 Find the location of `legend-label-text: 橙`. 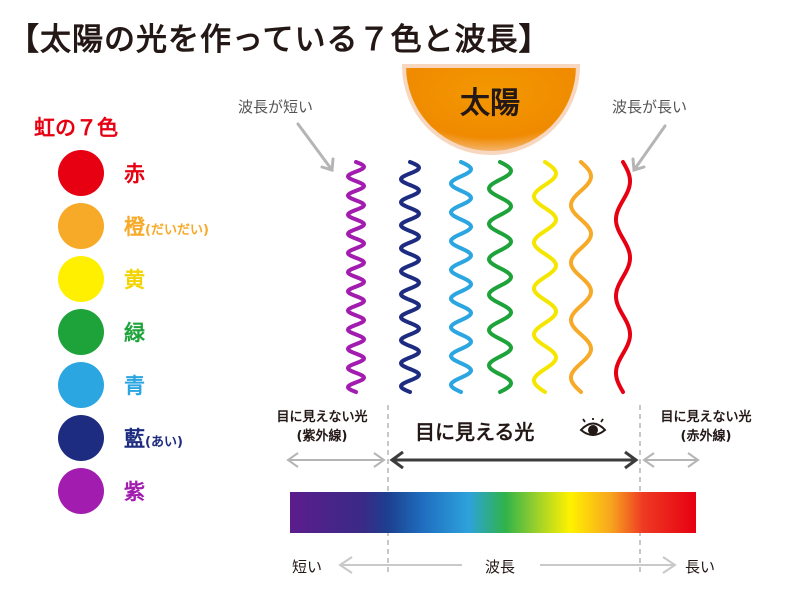

legend-label-text: 橙 is located at coordinates (134, 227).